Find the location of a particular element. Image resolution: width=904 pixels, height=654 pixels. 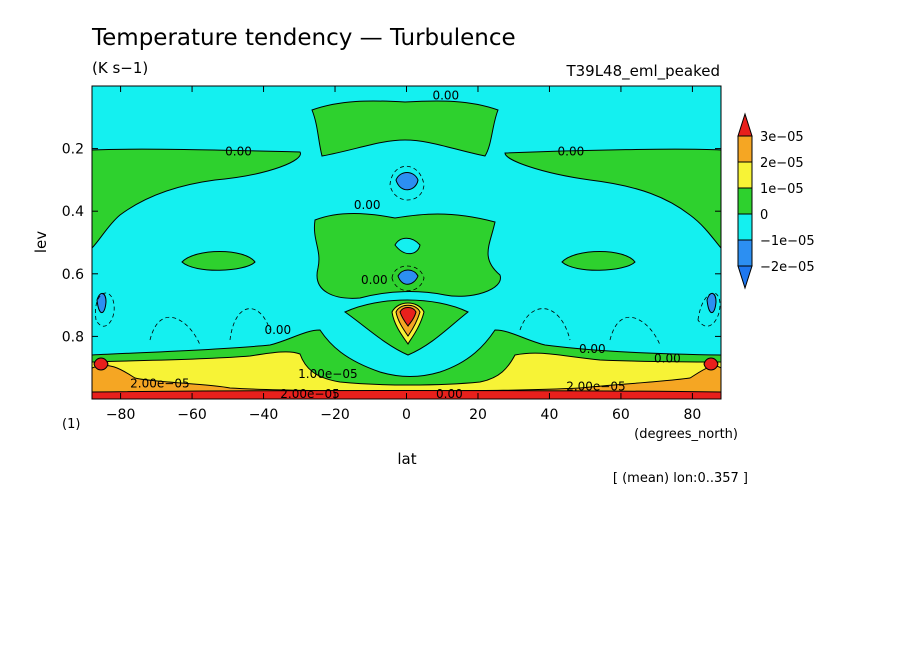

x-tick-label: 80 is located at coordinates (692, 415).